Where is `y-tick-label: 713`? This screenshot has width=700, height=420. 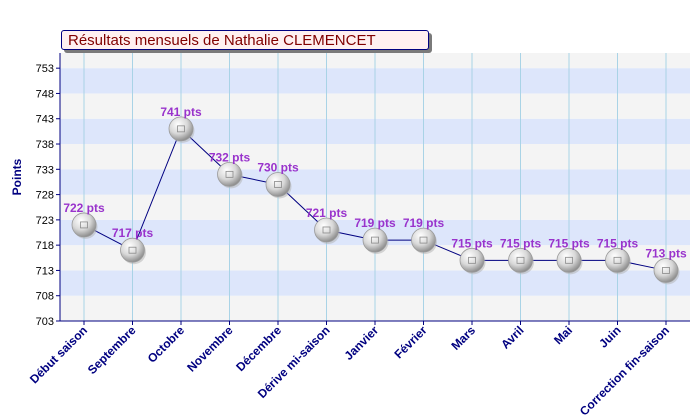
y-tick-label: 713 is located at coordinates (45, 271).